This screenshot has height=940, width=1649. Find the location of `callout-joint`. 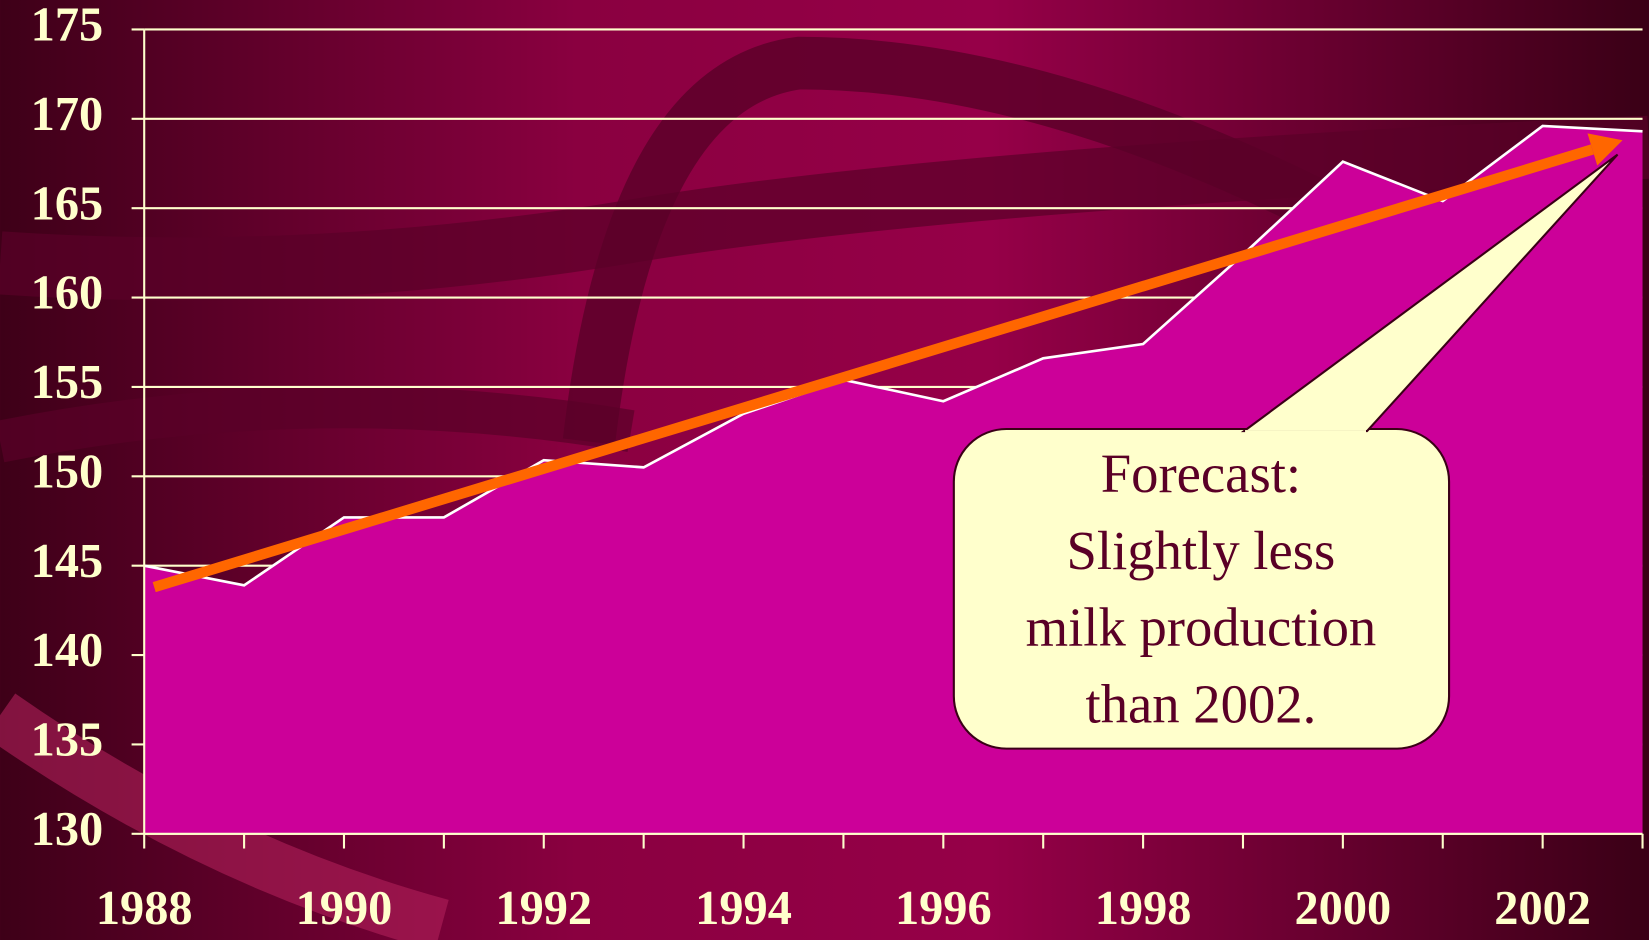

callout-joint is located at coordinates (1305, 434).